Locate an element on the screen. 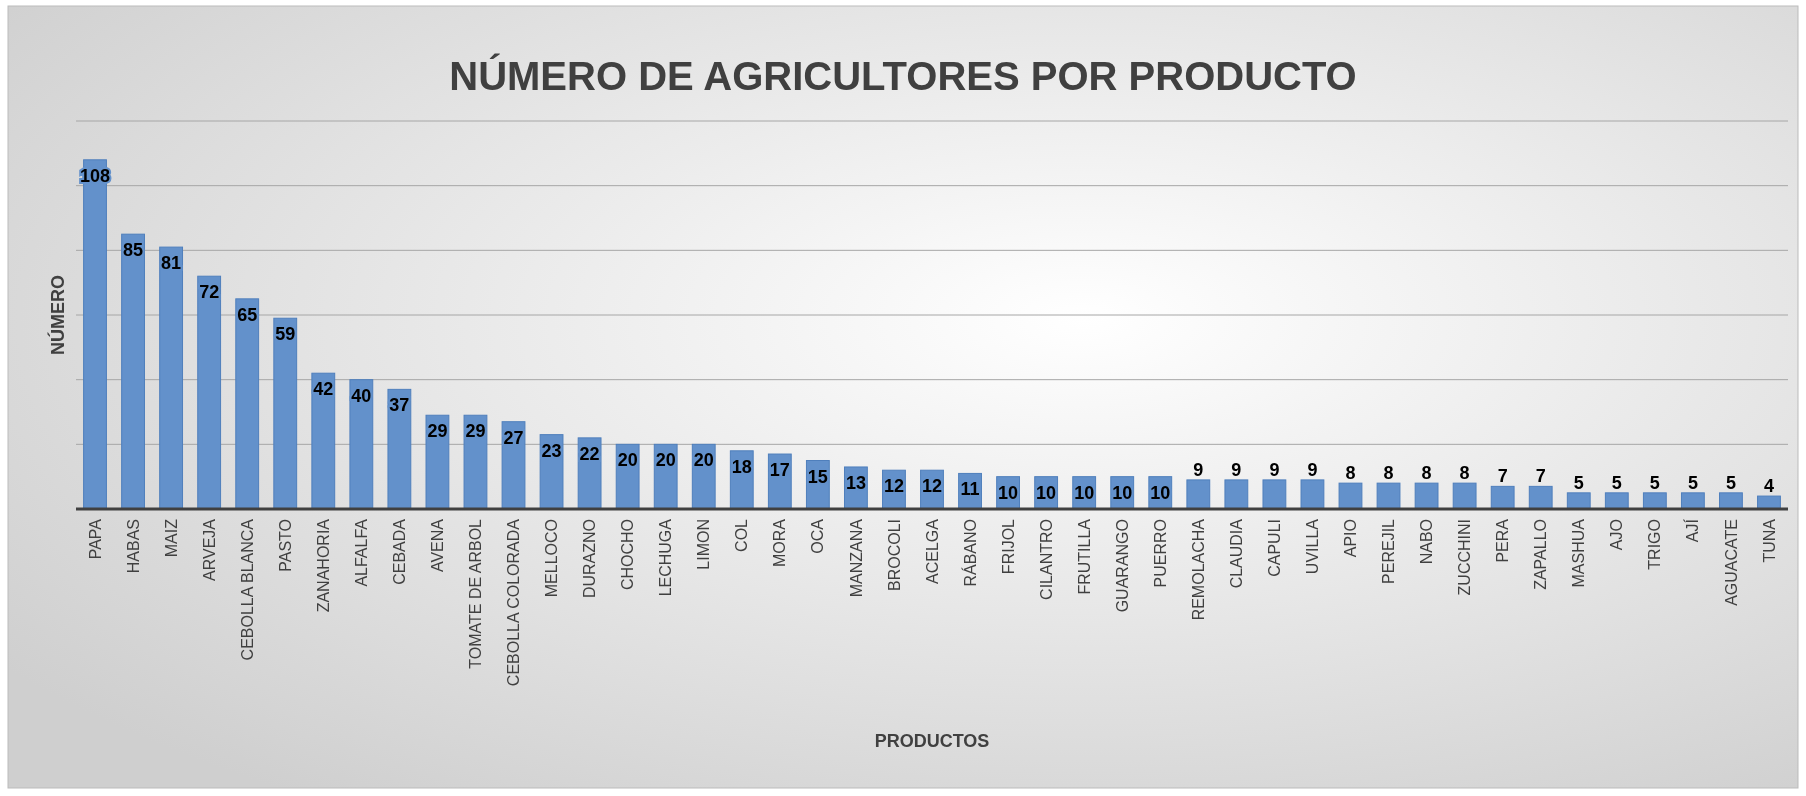 The width and height of the screenshot is (1806, 796). x-tick-label: AVENA is located at coordinates (438, 545).